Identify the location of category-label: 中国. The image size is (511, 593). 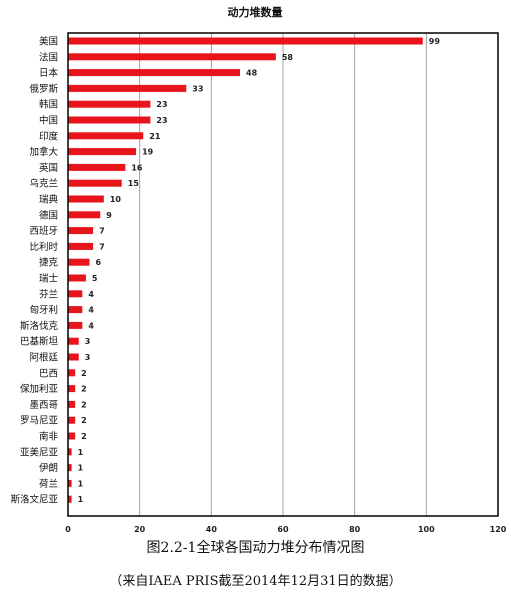
(48, 121).